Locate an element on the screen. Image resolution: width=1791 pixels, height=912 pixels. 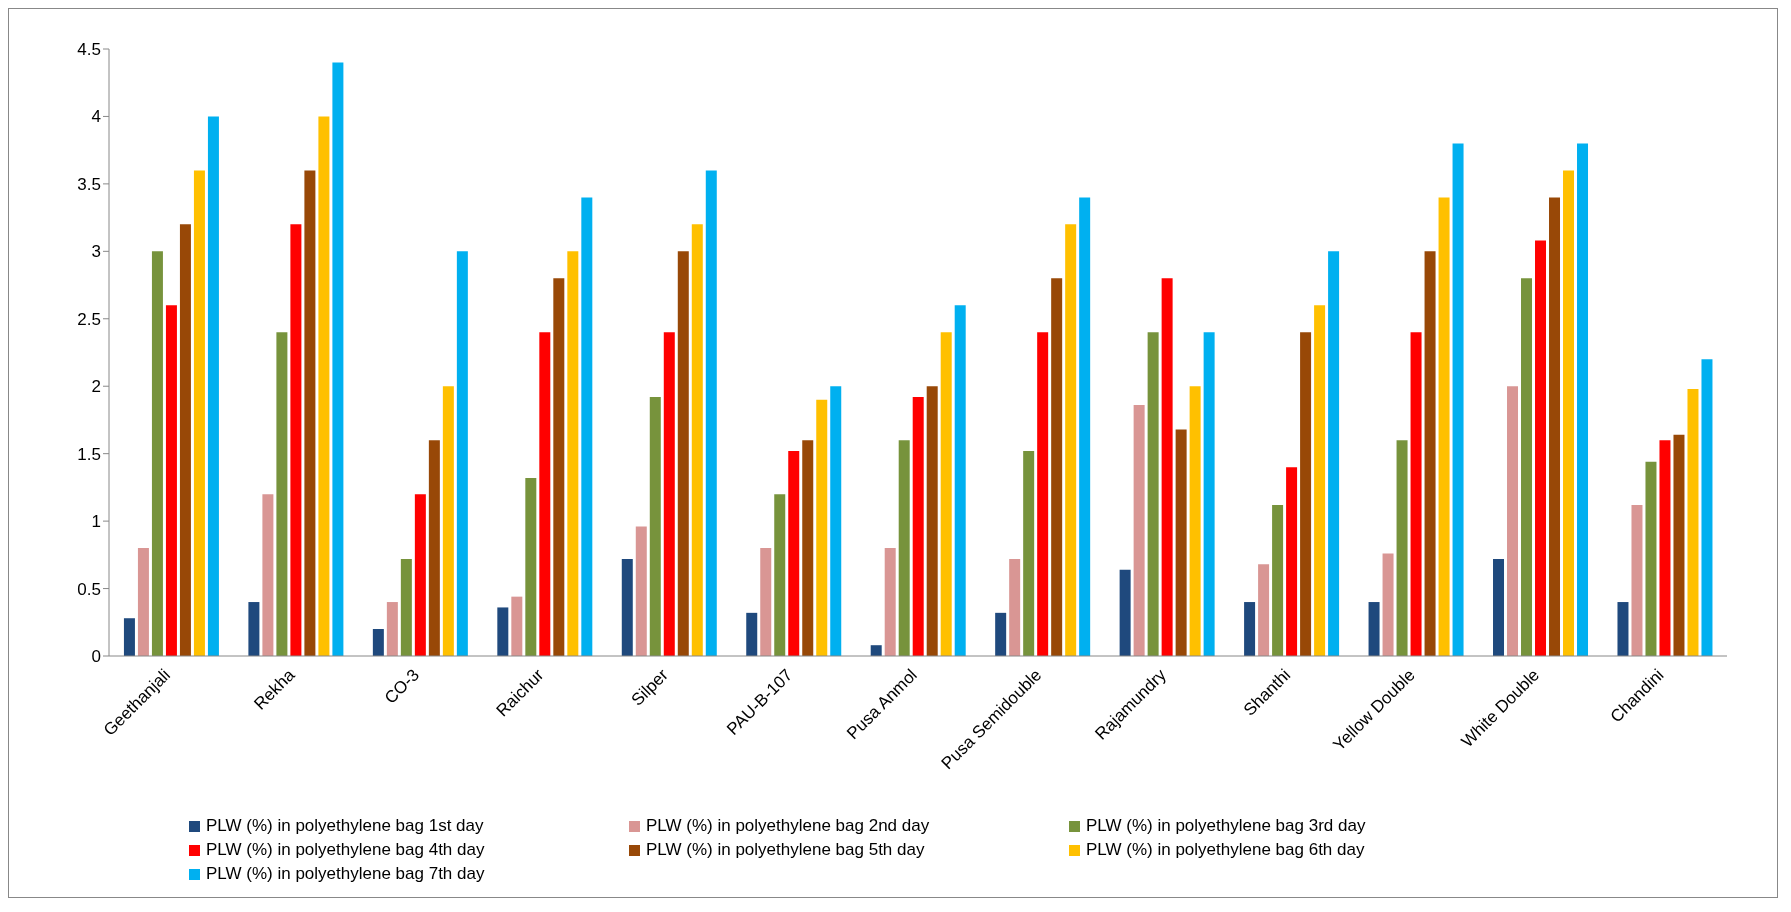
legend-label: PLW (%) in polyethylene bag 2nd day is located at coordinates (788, 826).